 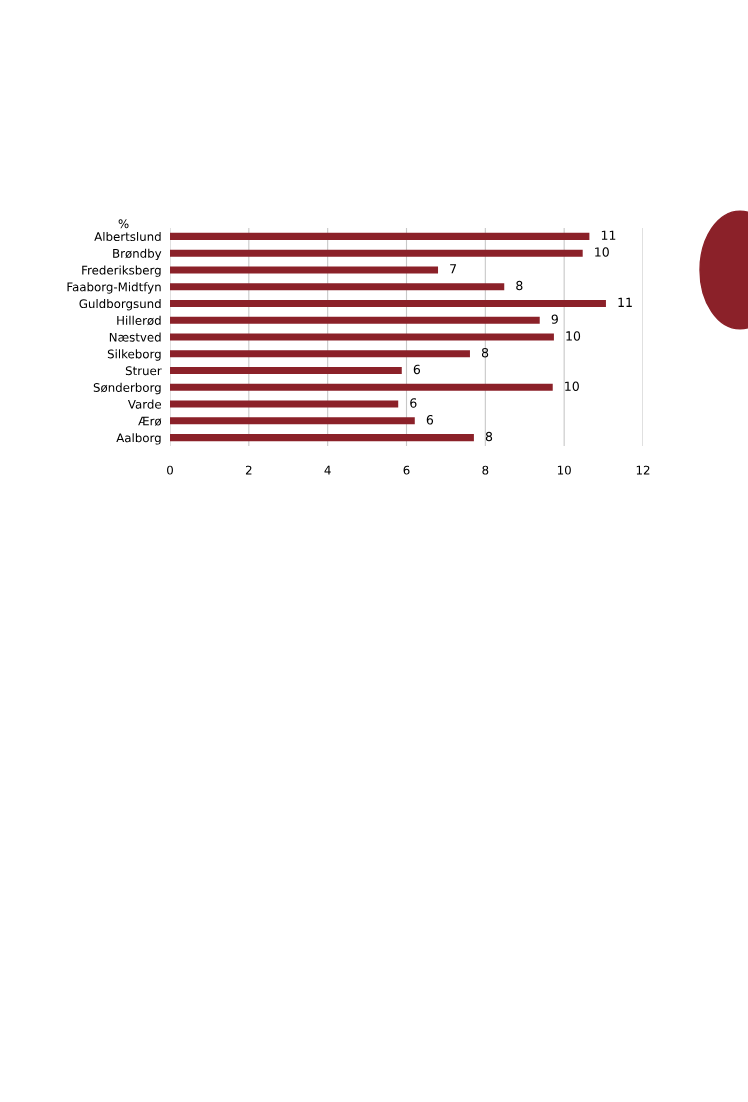 What do you see at coordinates (137, 254) in the screenshot?
I see `y-tick-label: Brøndby` at bounding box center [137, 254].